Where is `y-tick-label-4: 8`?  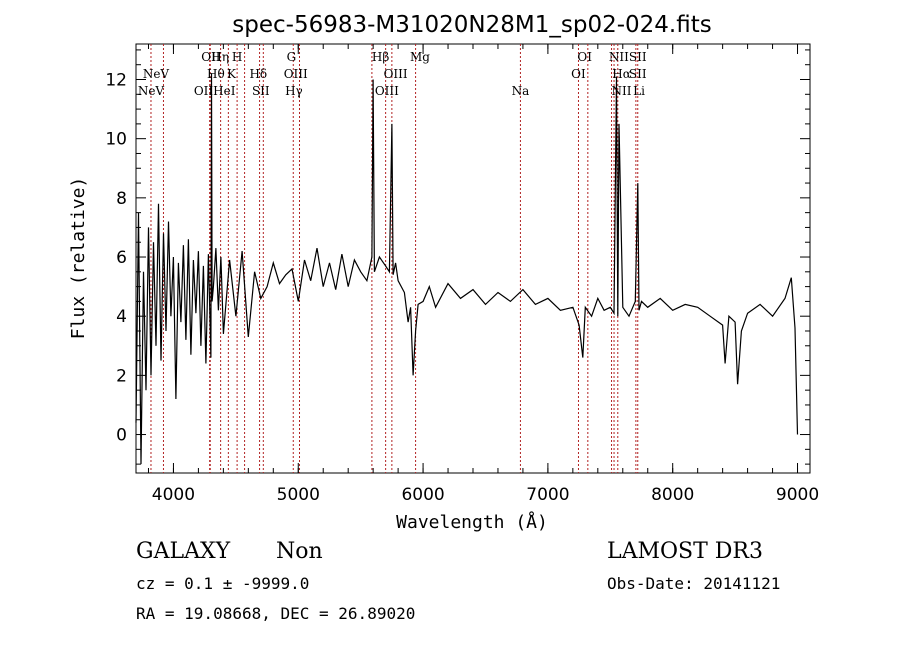 y-tick-label-4: 8 is located at coordinates (121, 199).